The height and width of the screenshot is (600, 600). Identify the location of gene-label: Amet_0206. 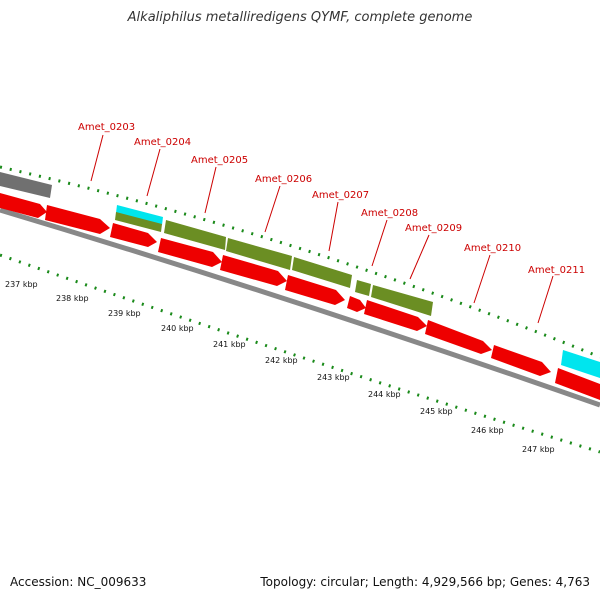
(283, 179).